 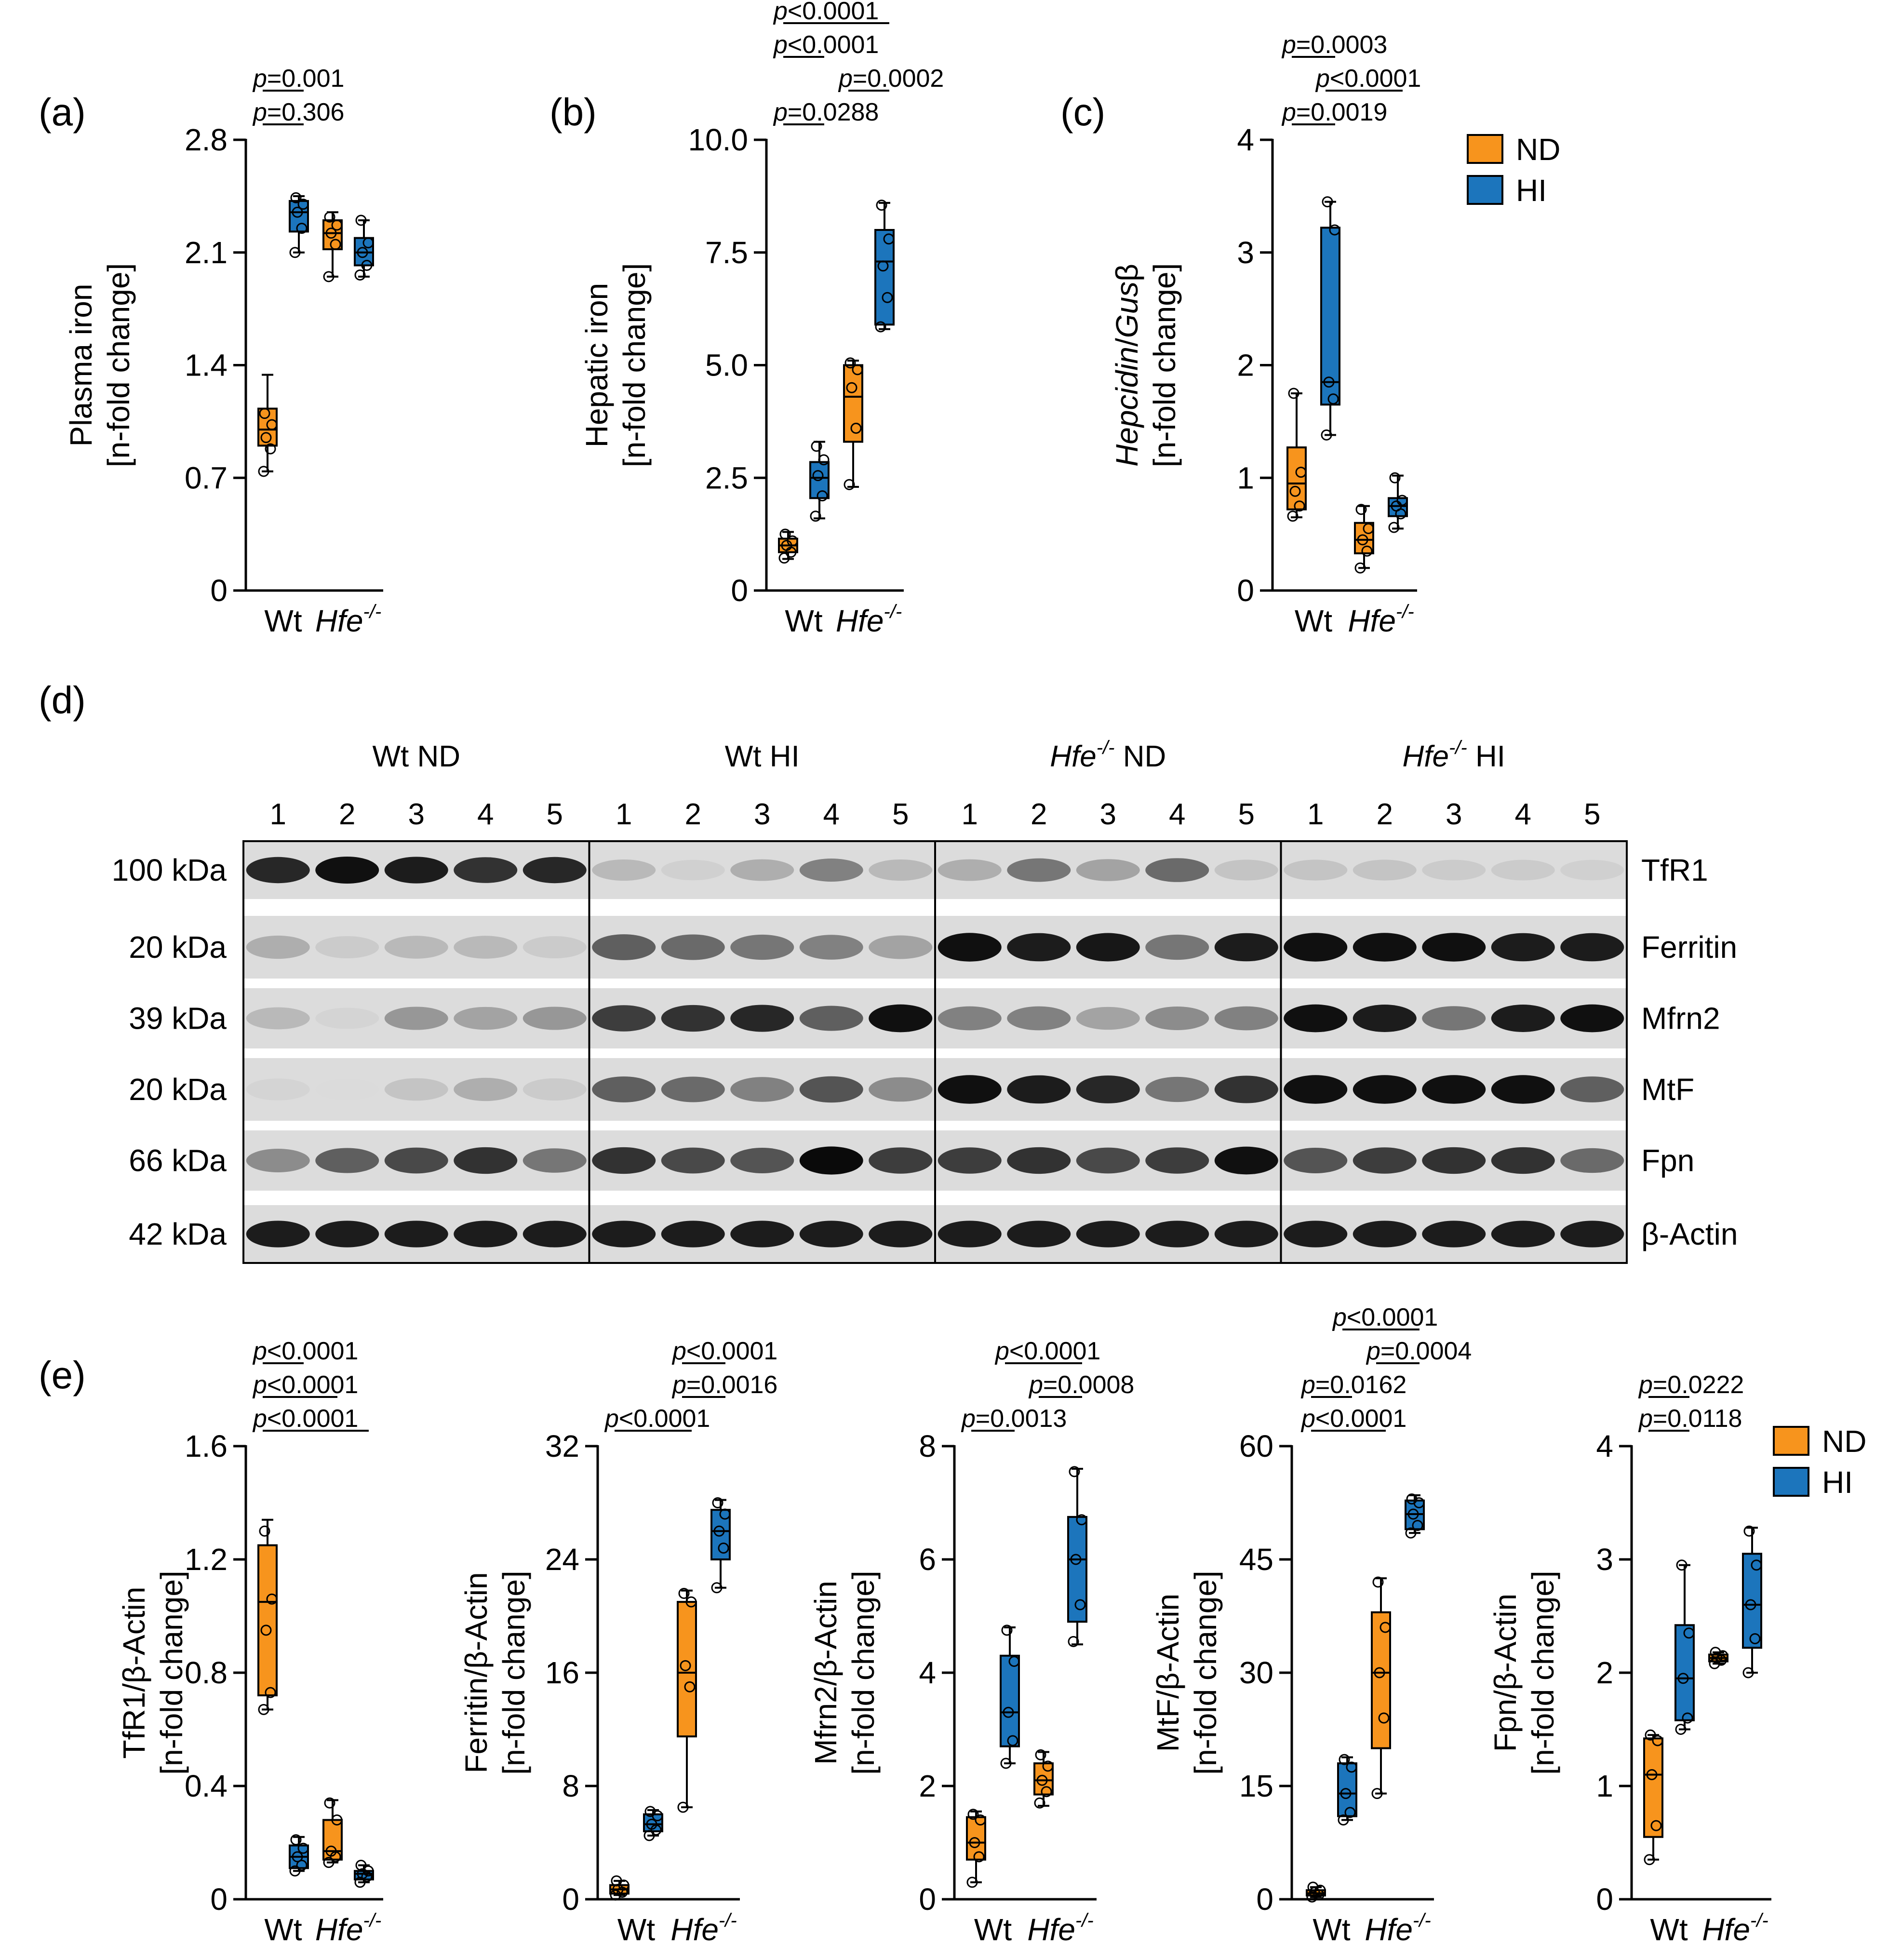 I want to click on significance-annotation: p=0.0002, so click(x=891, y=79).